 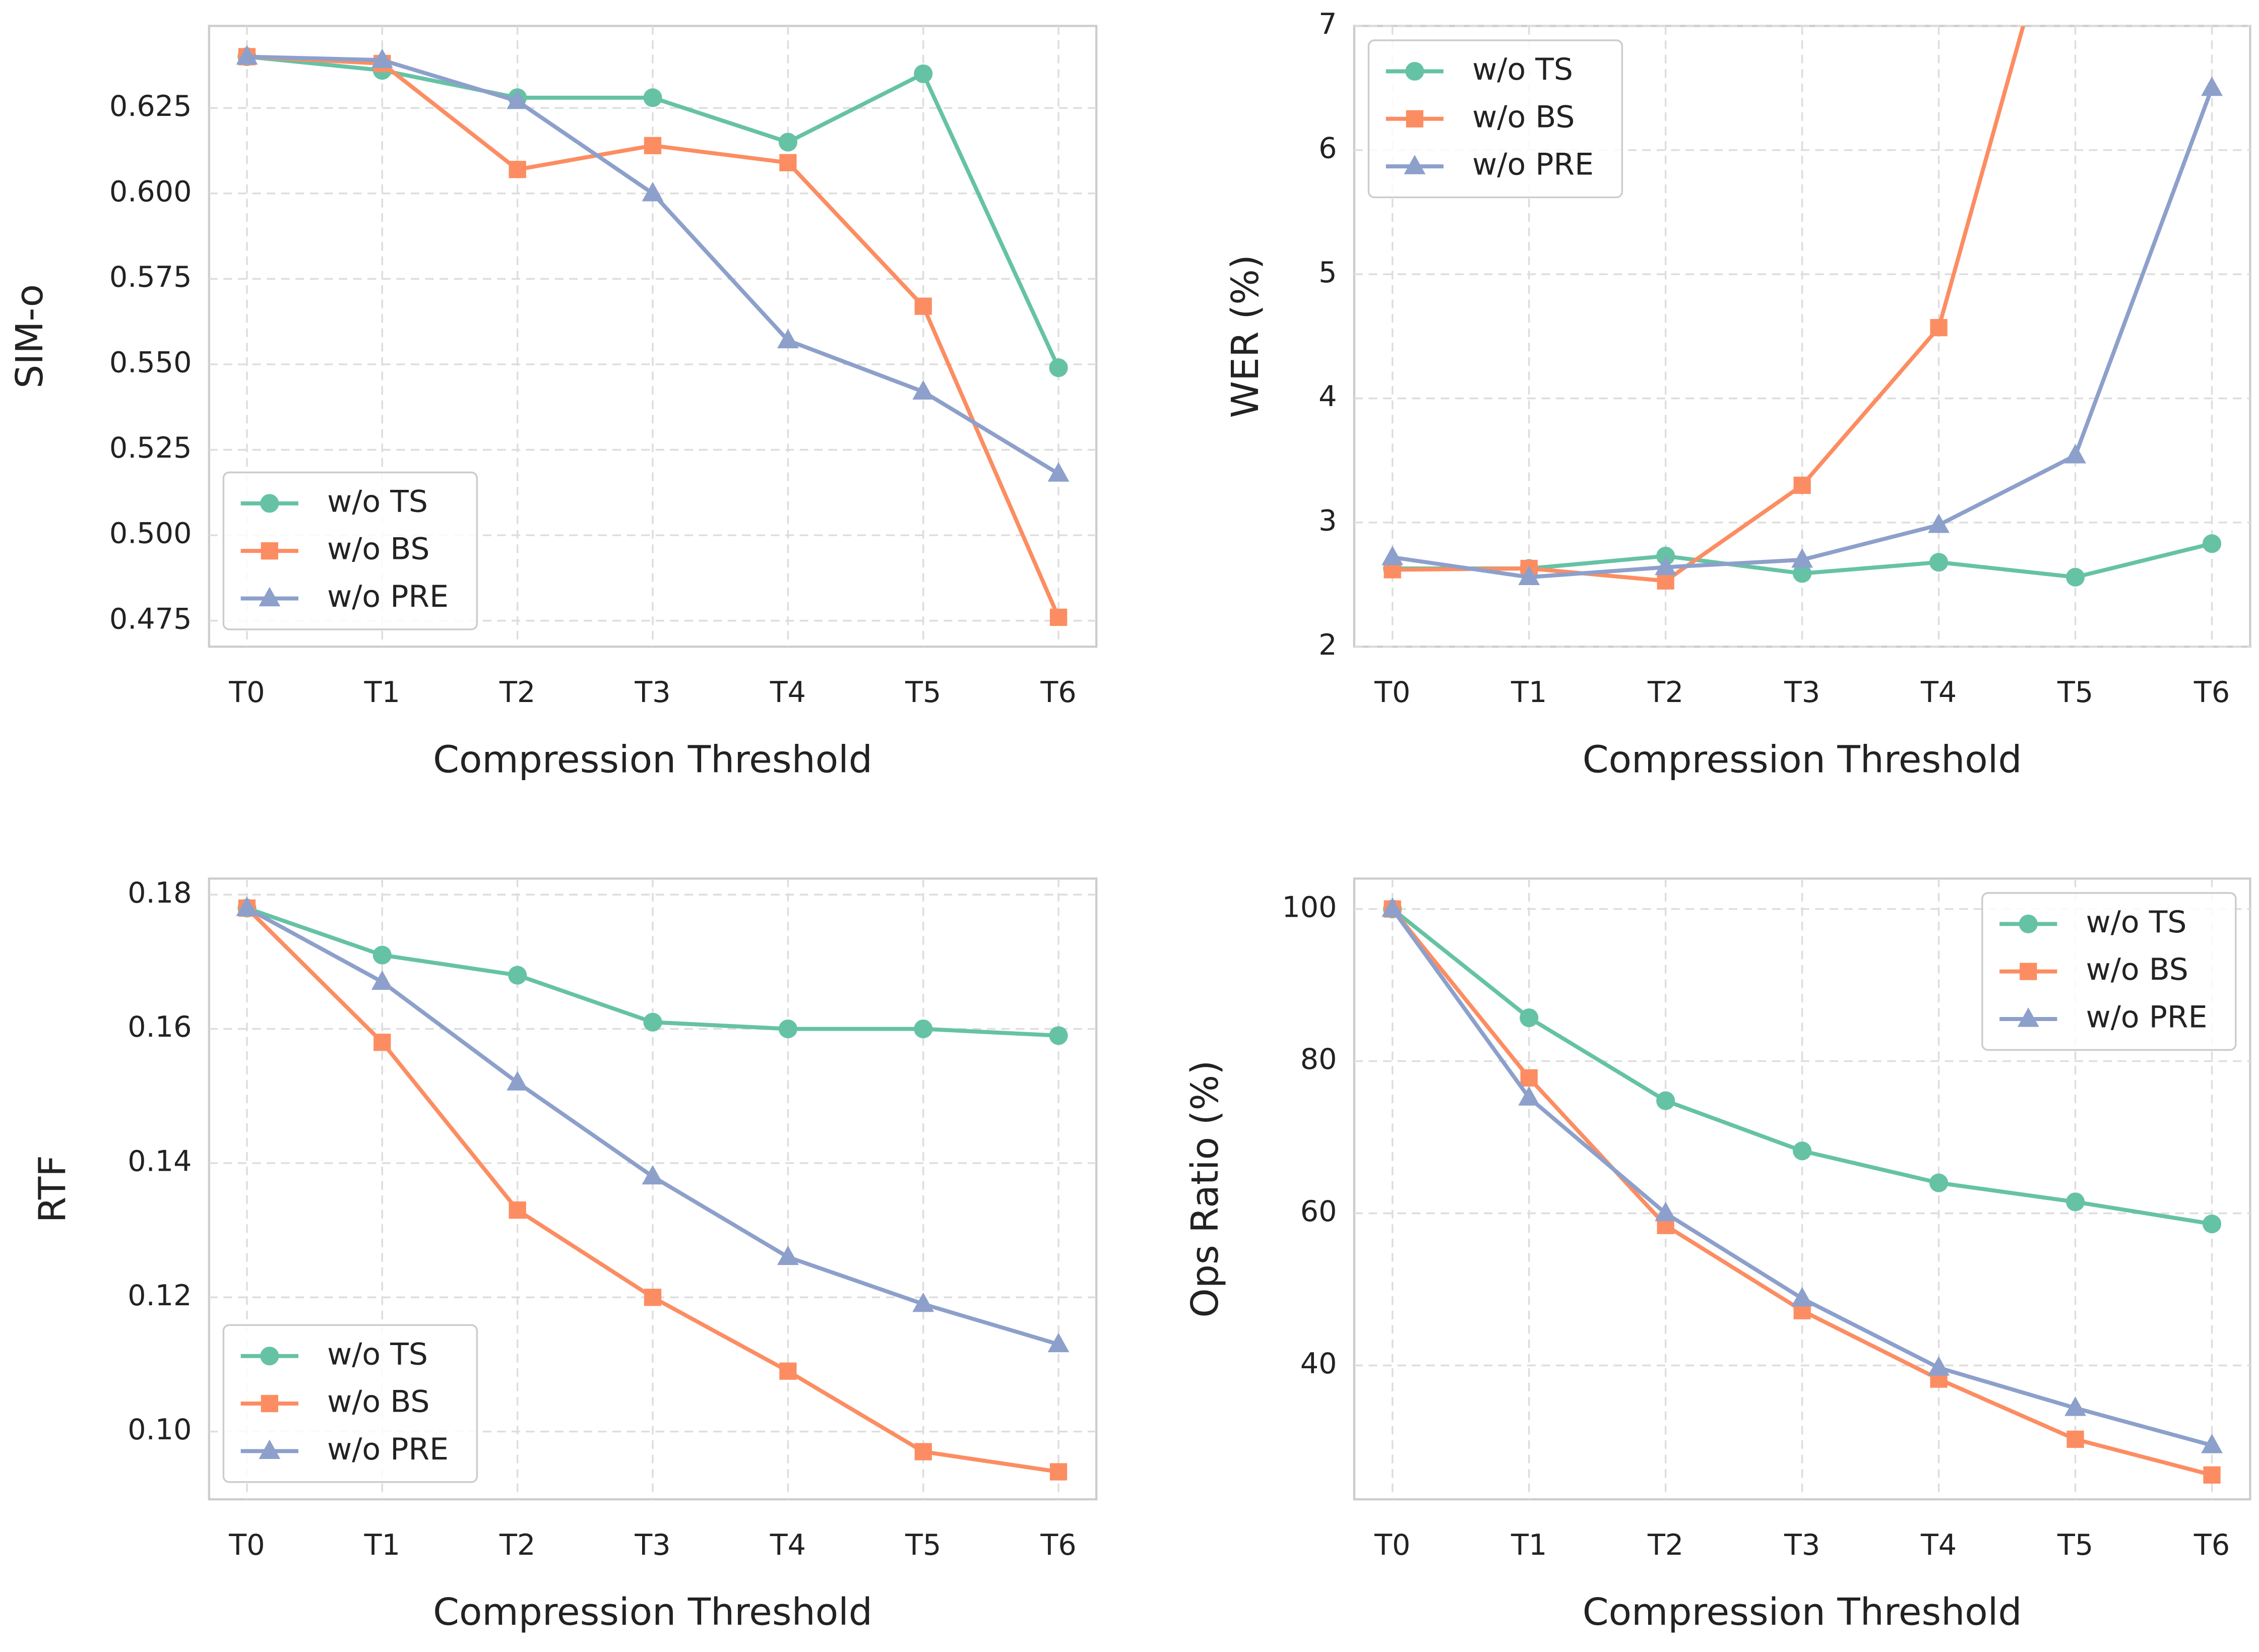 I want to click on y-tick-label: 100, so click(x=1310, y=907).